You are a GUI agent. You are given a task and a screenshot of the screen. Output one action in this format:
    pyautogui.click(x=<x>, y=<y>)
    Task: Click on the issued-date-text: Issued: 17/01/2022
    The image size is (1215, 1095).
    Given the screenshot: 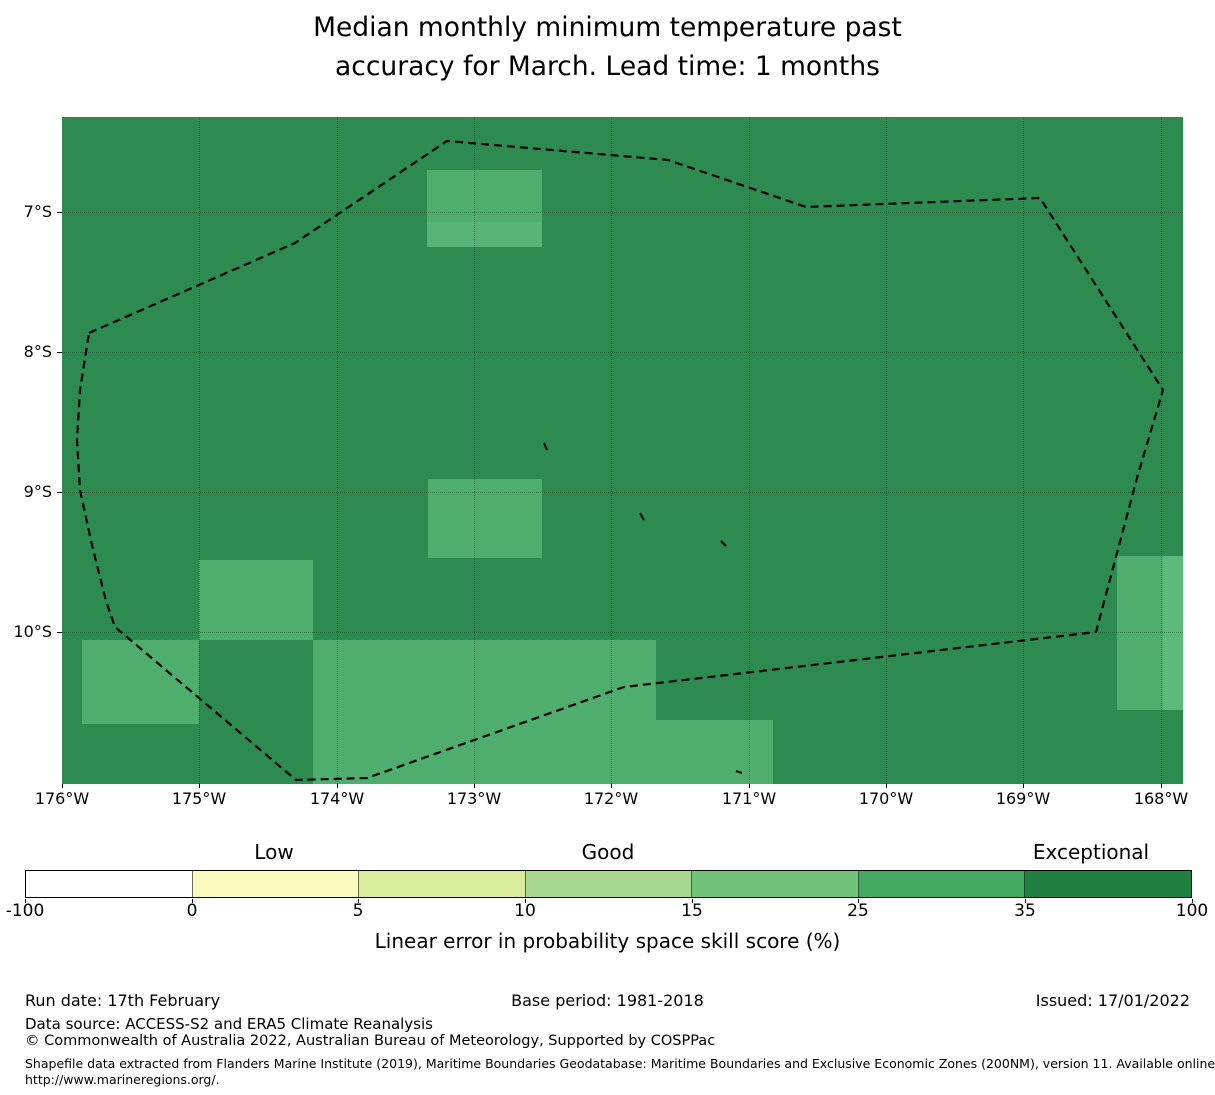 What is the action you would take?
    pyautogui.click(x=1112, y=1000)
    